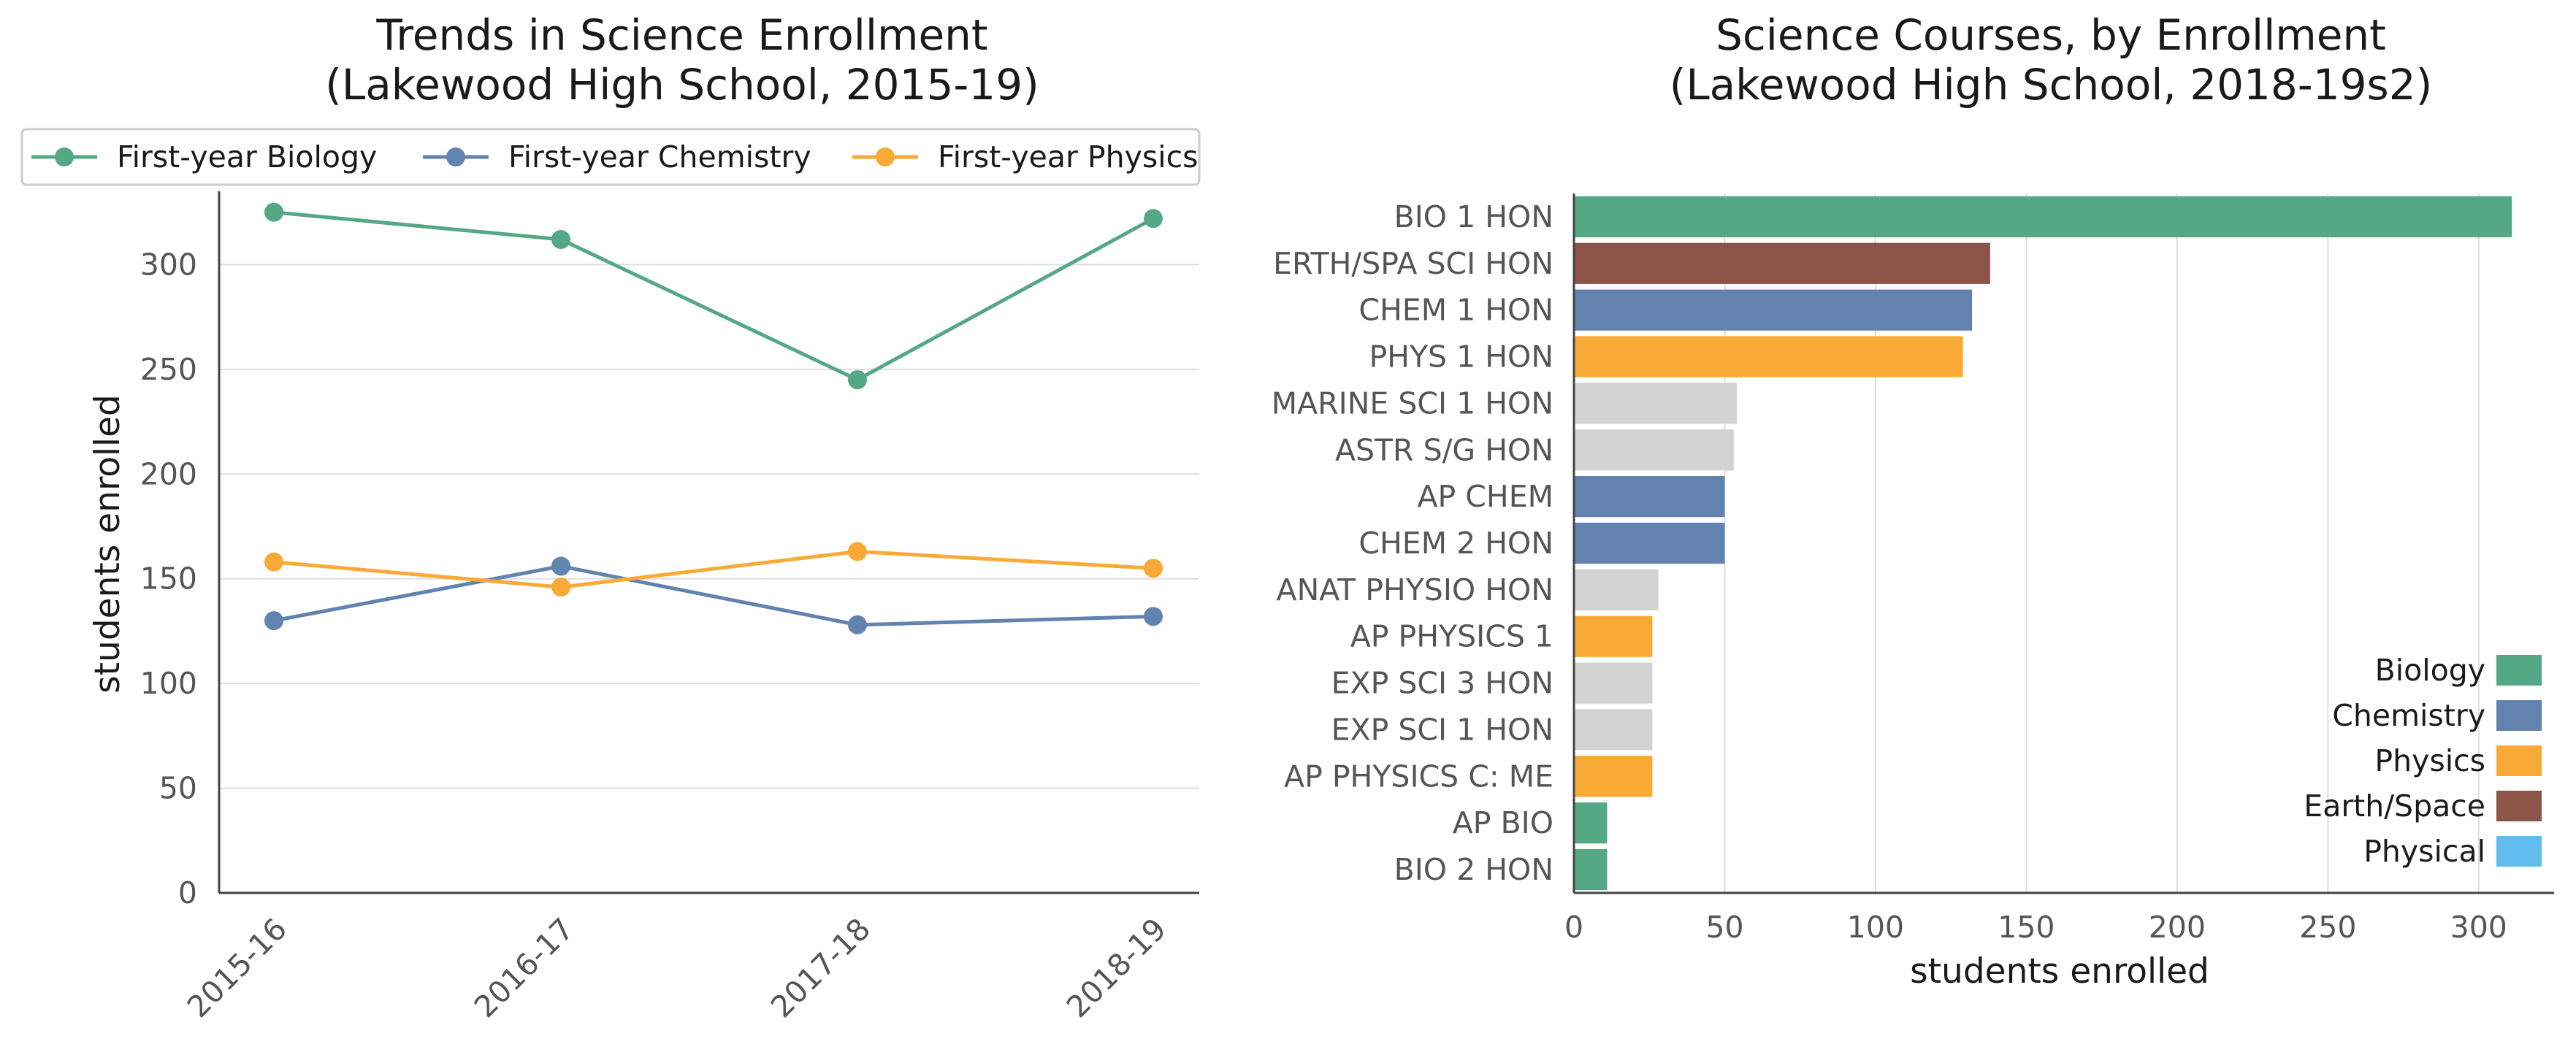 This screenshot has width=2576, height=1055. What do you see at coordinates (524, 967) in the screenshot?
I see `line-chart-x-tick-label: 2016-17` at bounding box center [524, 967].